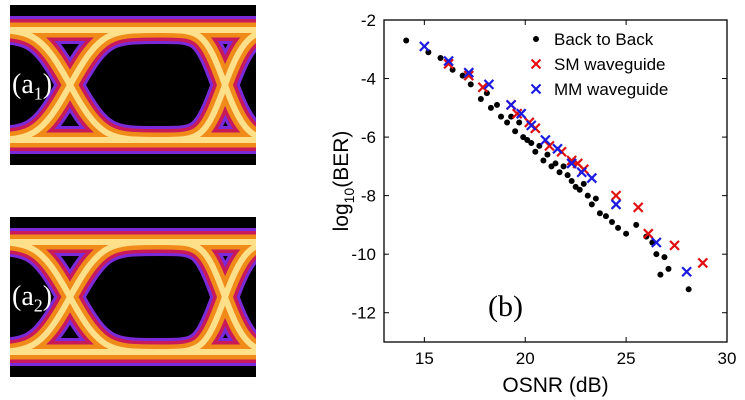 The height and width of the screenshot is (400, 745). What do you see at coordinates (525, 358) in the screenshot?
I see `x-tick-label: 20` at bounding box center [525, 358].